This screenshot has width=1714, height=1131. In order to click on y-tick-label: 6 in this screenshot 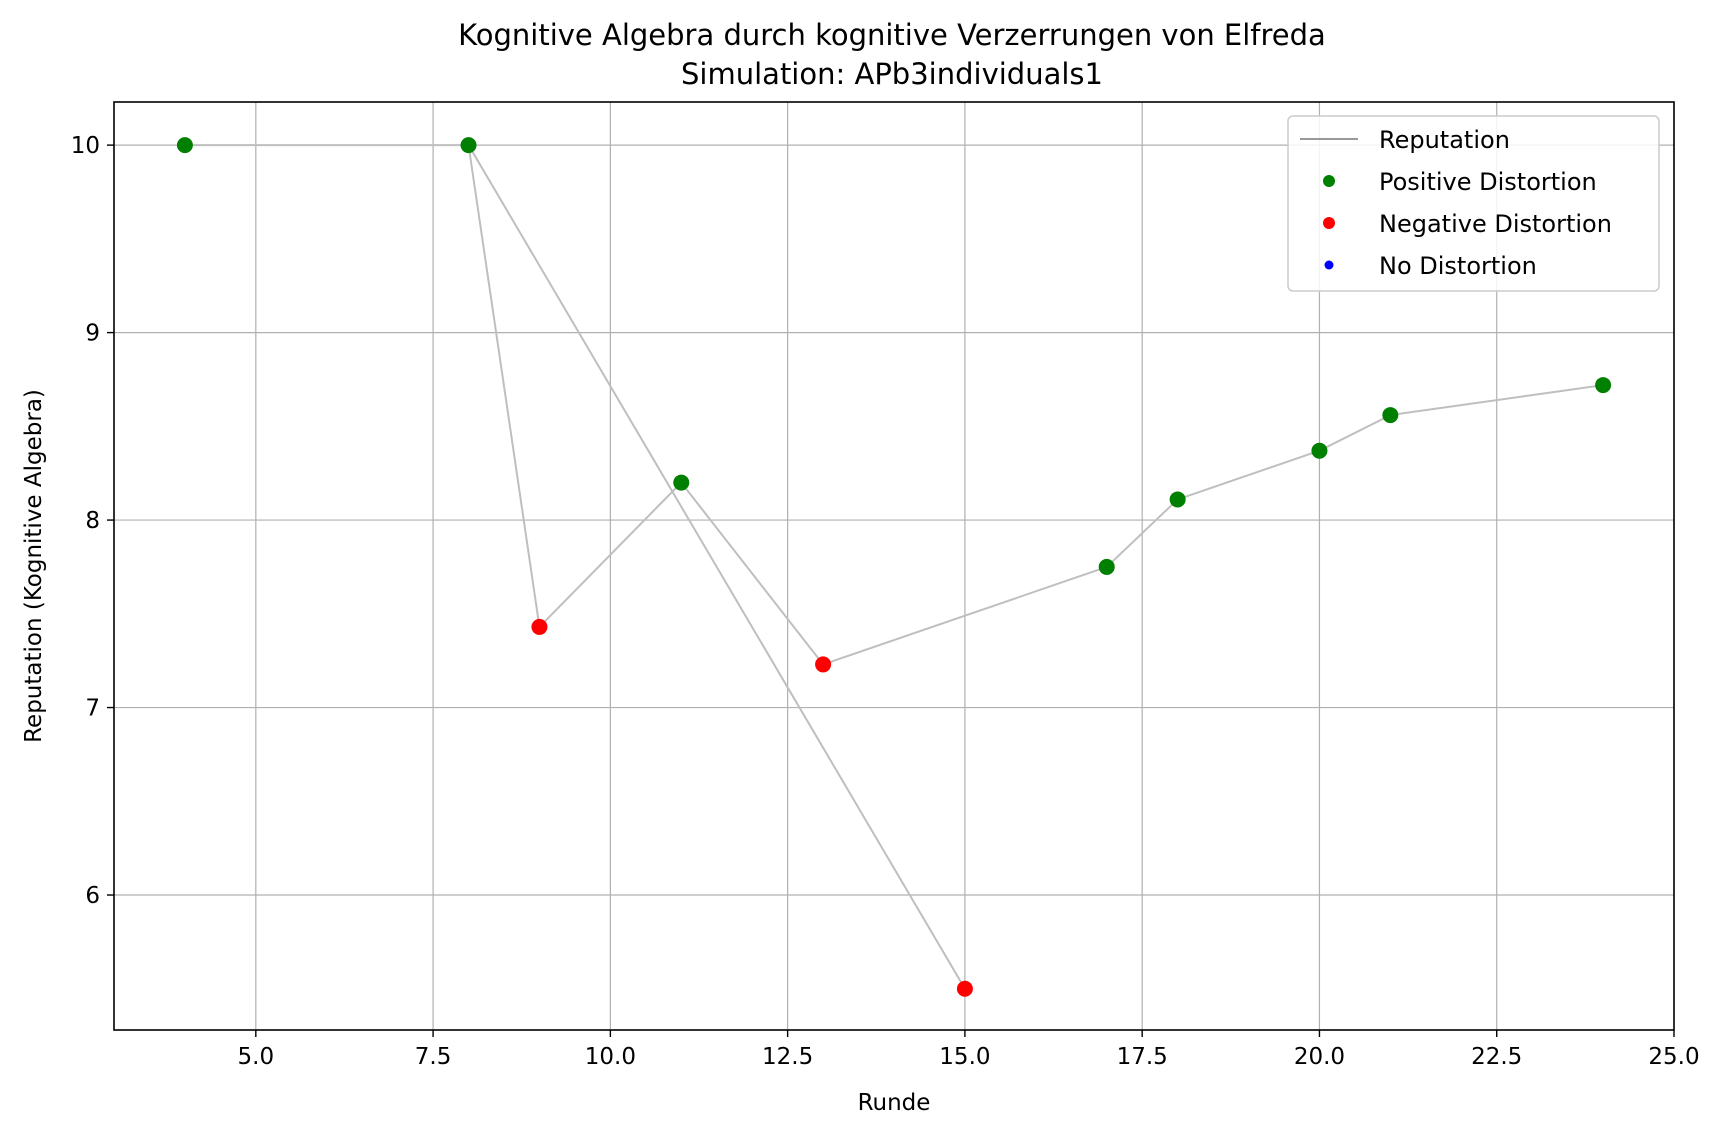, I will do `click(92, 896)`.